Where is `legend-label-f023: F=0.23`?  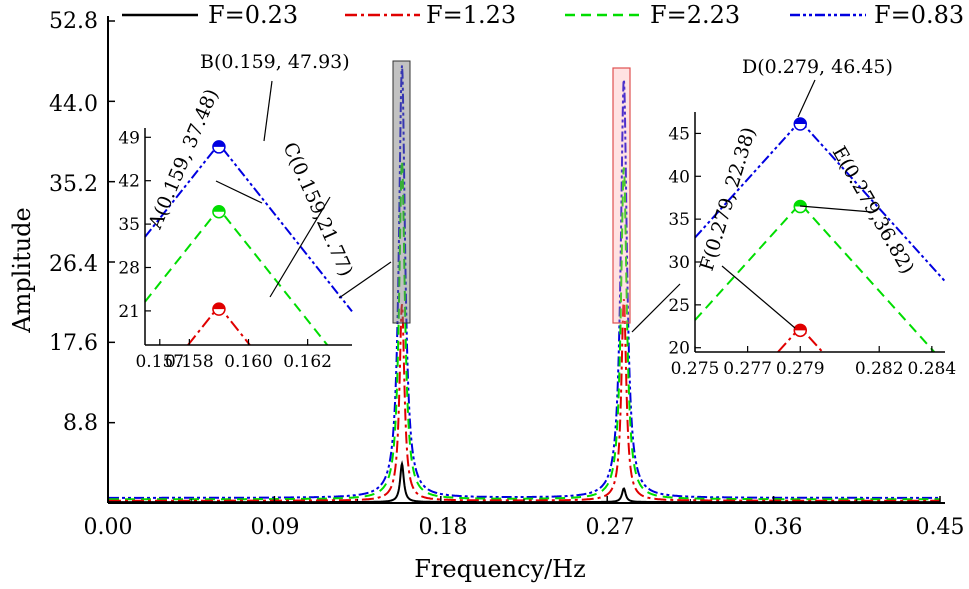 legend-label-f023: F=0.23 is located at coordinates (253, 15).